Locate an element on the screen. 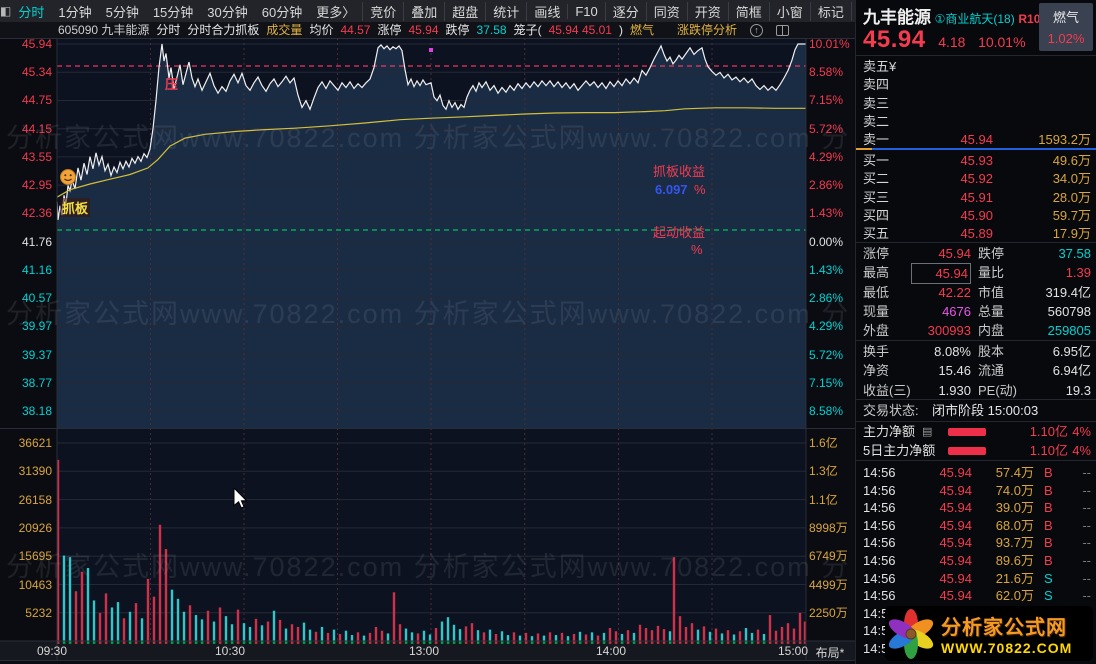 The height and width of the screenshot is (664, 1096). tick-row: 14:56 45.94 89.6万 B -- is located at coordinates (976, 561).